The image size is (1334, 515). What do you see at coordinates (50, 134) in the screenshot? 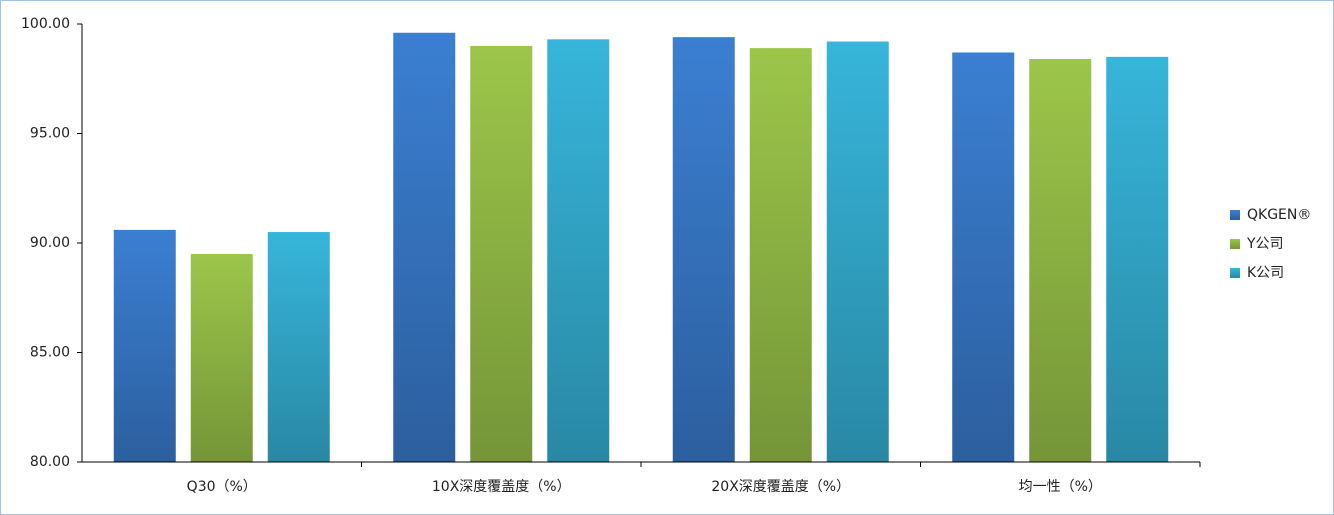
I see `y-tick-label: 95.00` at bounding box center [50, 134].